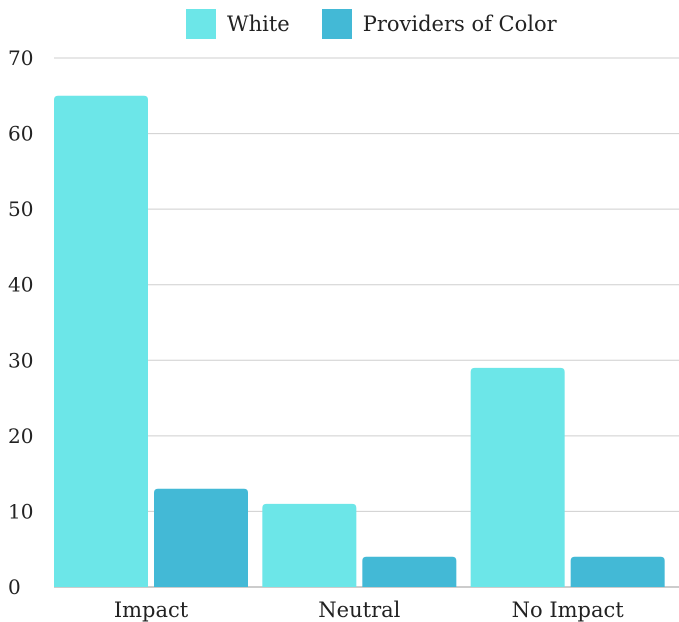 This screenshot has width=679, height=622. Describe the element at coordinates (20, 511) in the screenshot. I see `y-tick-label: 10` at that location.